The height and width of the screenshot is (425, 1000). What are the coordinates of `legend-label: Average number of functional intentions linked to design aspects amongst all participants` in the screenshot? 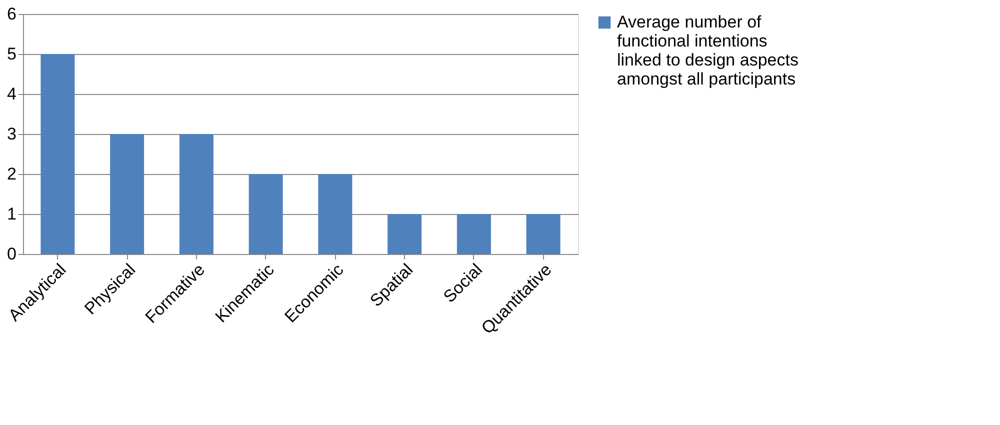 It's located at (707, 50).